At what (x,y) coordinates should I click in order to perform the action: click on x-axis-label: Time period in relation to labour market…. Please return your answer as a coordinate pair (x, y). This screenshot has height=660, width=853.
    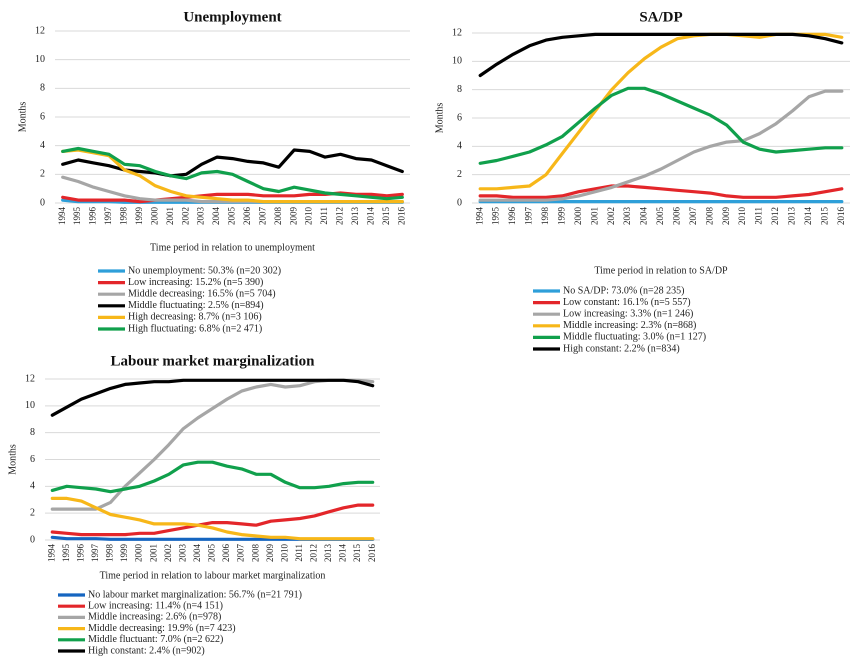
    Looking at the image, I should click on (213, 575).